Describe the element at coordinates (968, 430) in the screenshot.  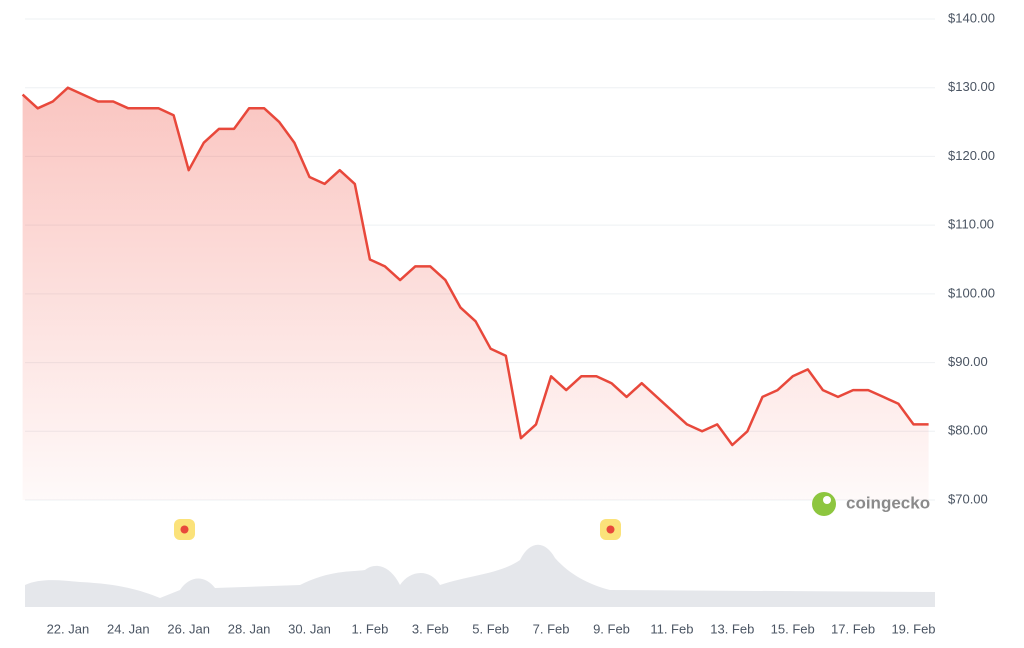
I see `y-tick-label: $80.00` at that location.